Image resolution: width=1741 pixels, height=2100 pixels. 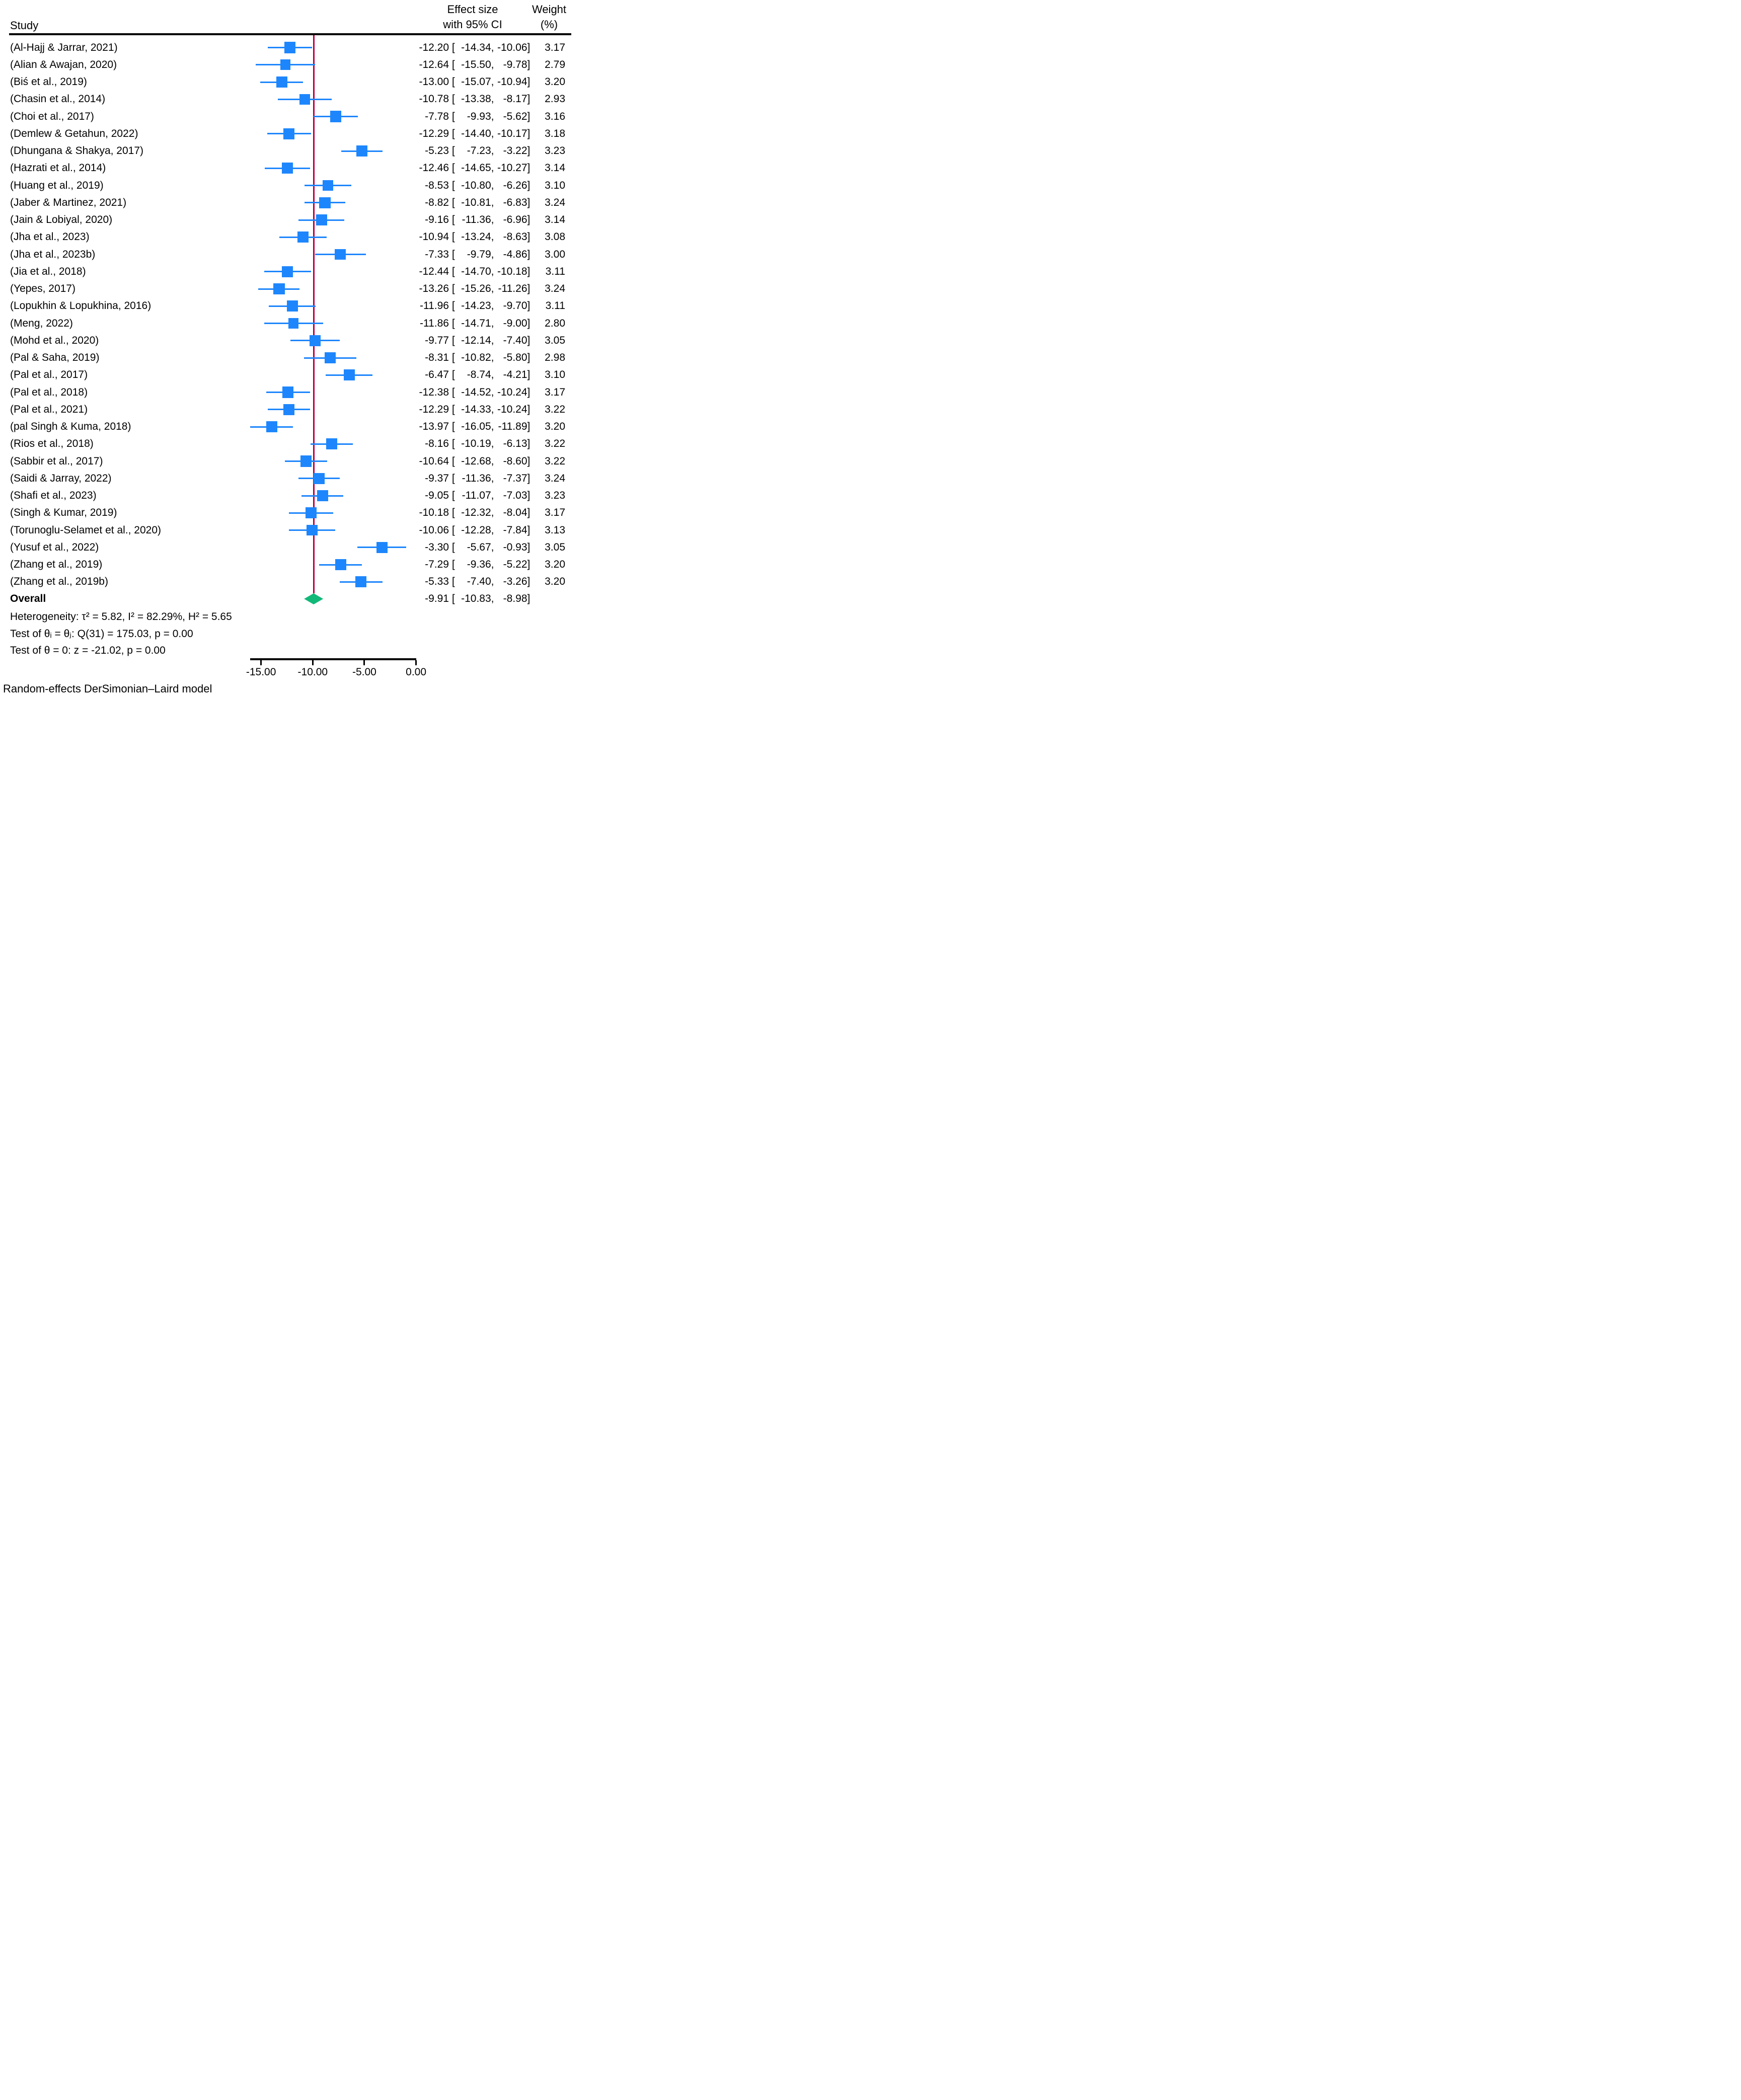 What do you see at coordinates (512, 409) in the screenshot?
I see `ci-high: -10.24` at bounding box center [512, 409].